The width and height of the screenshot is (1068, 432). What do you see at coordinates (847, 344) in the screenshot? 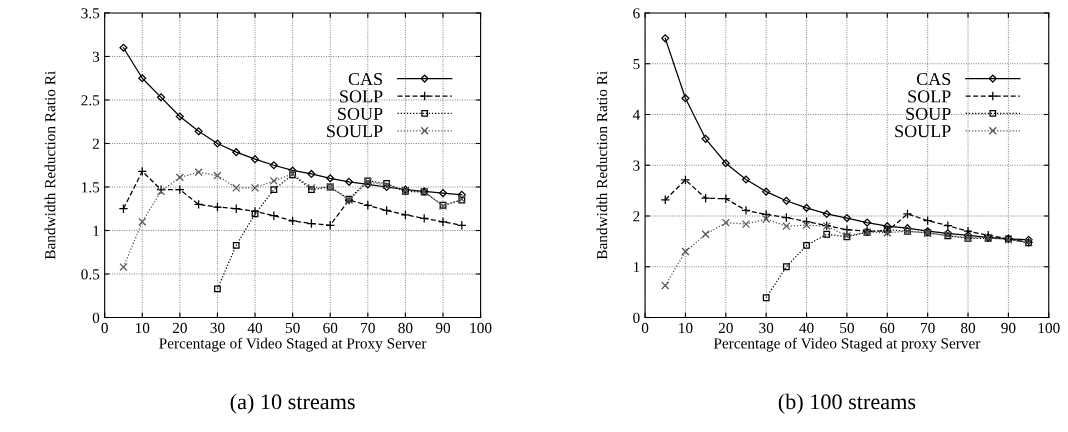
I see `x-axis-title: Percentage of Video Staged at proxy Server` at bounding box center [847, 344].